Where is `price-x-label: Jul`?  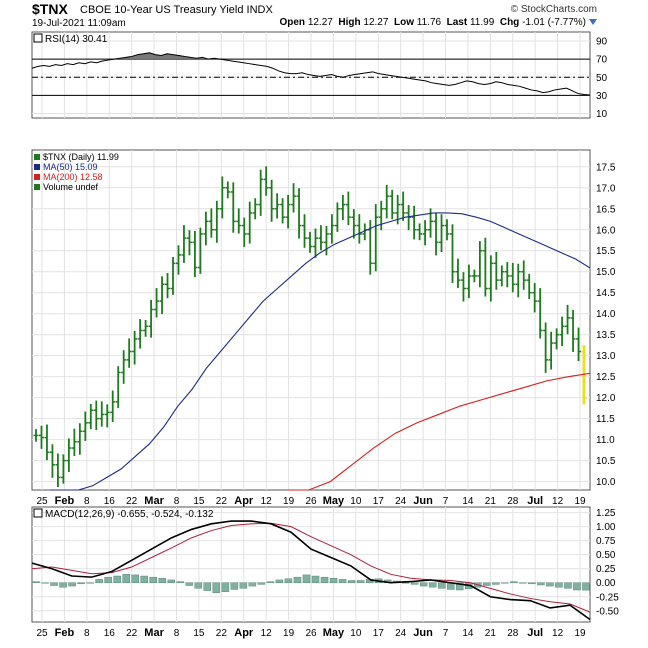
price-x-label: Jul is located at coordinates (535, 501).